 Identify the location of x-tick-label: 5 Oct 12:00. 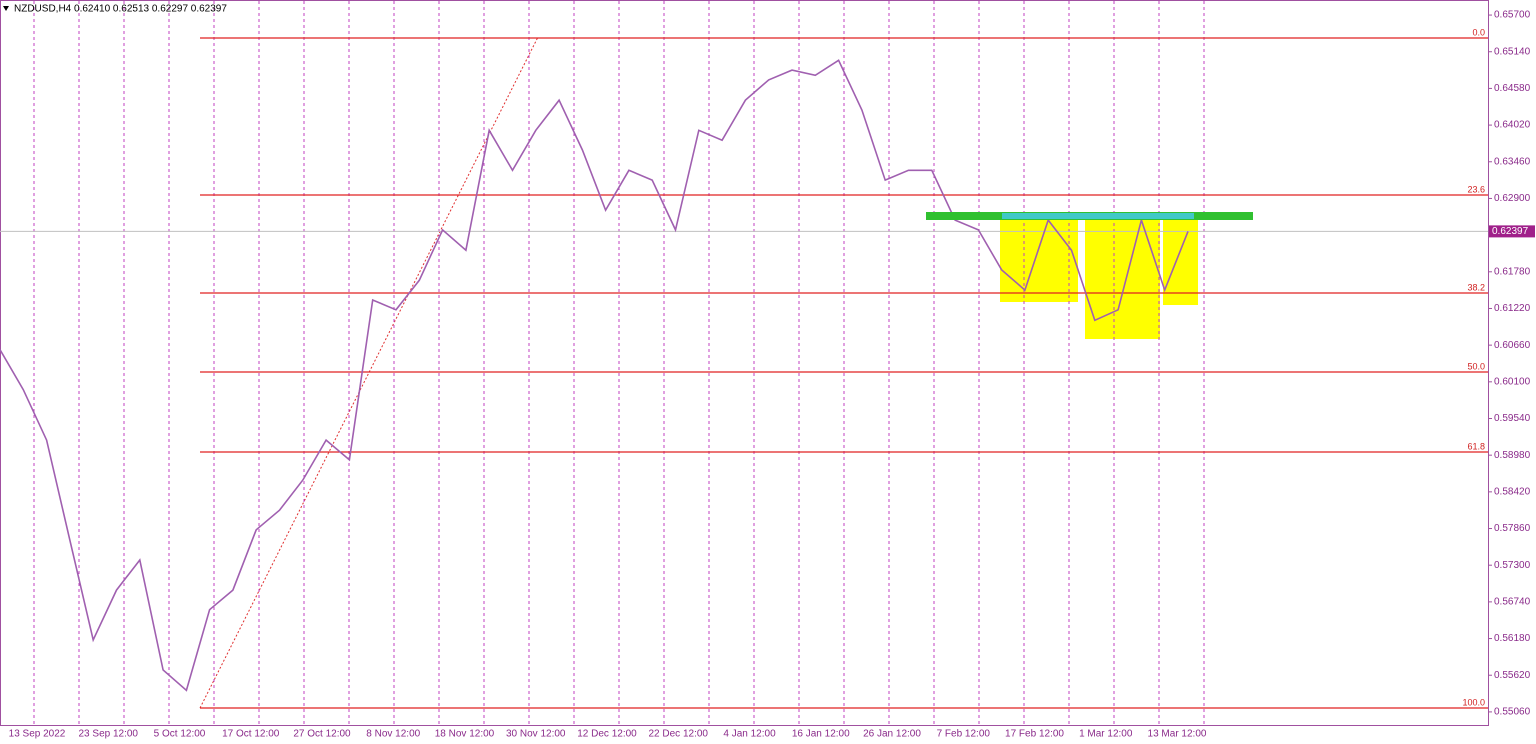
(180, 734).